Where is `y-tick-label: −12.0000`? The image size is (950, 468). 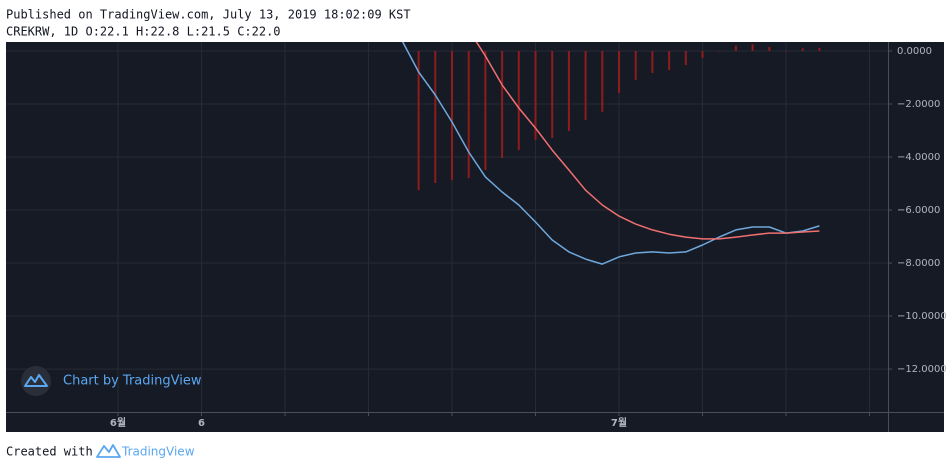
y-tick-label: −12.0000 is located at coordinates (922, 369).